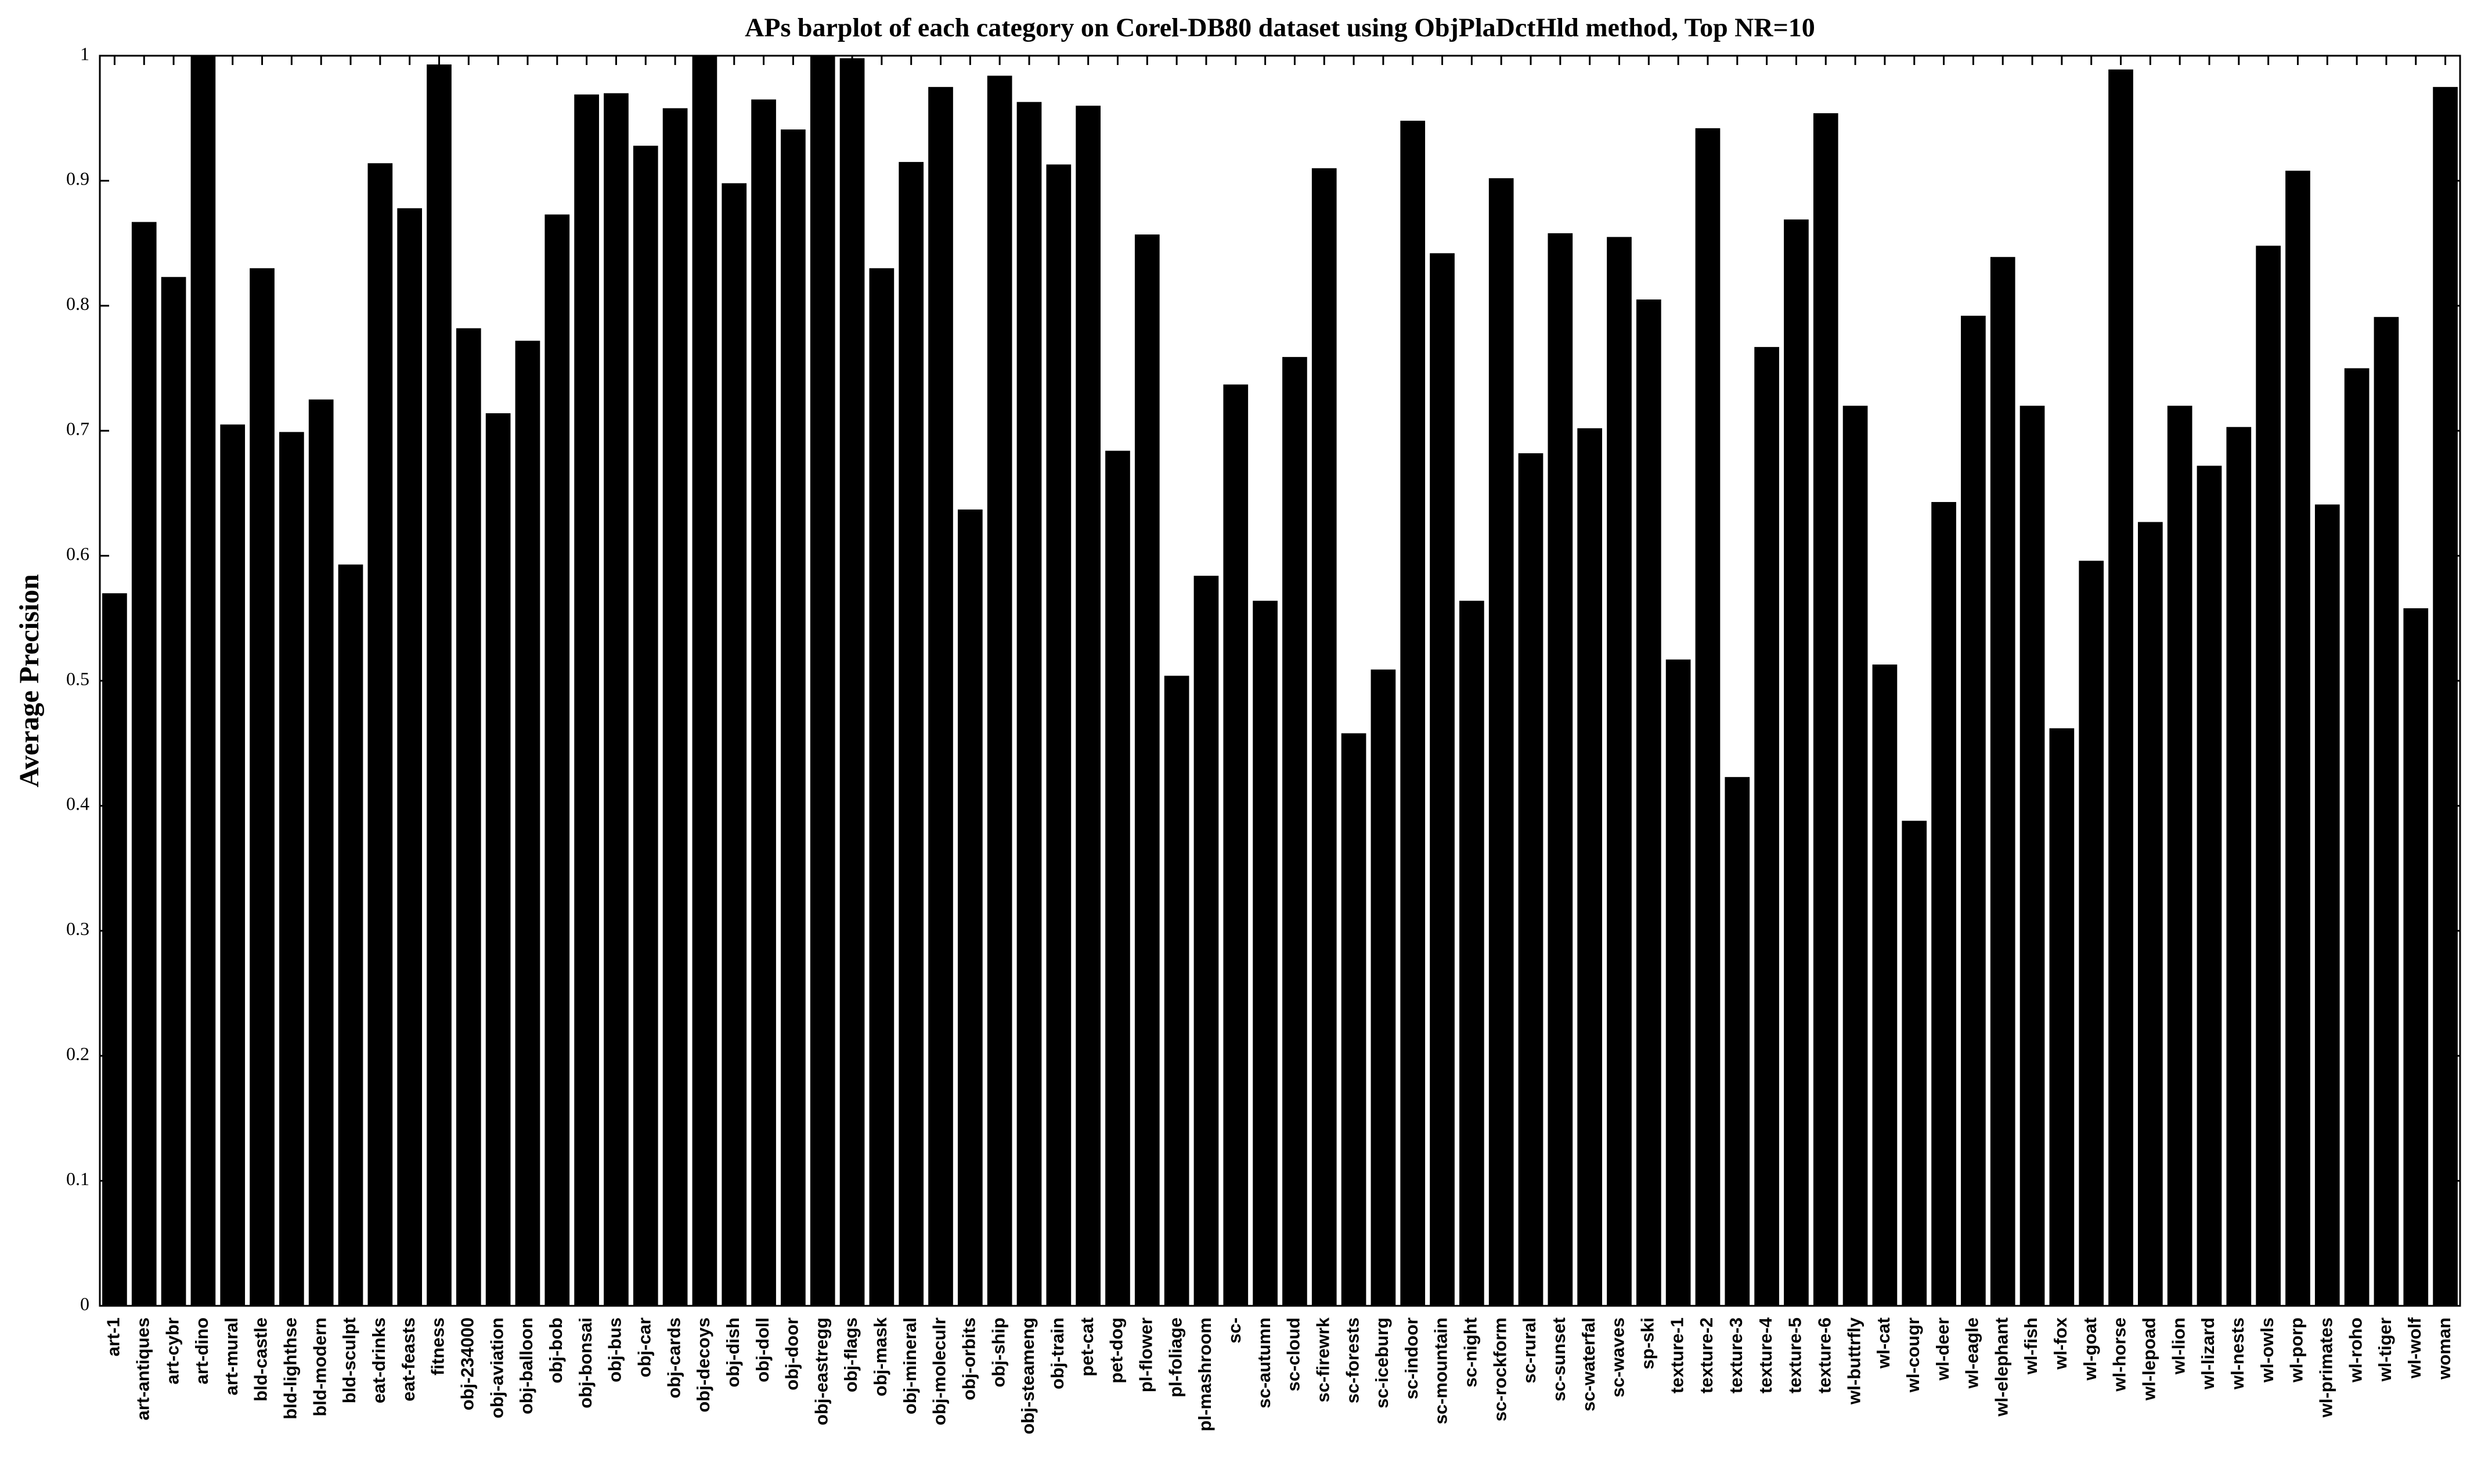 The height and width of the screenshot is (1484, 2492). What do you see at coordinates (261, 1359) in the screenshot?
I see `x-tick-label: bld-castle` at bounding box center [261, 1359].